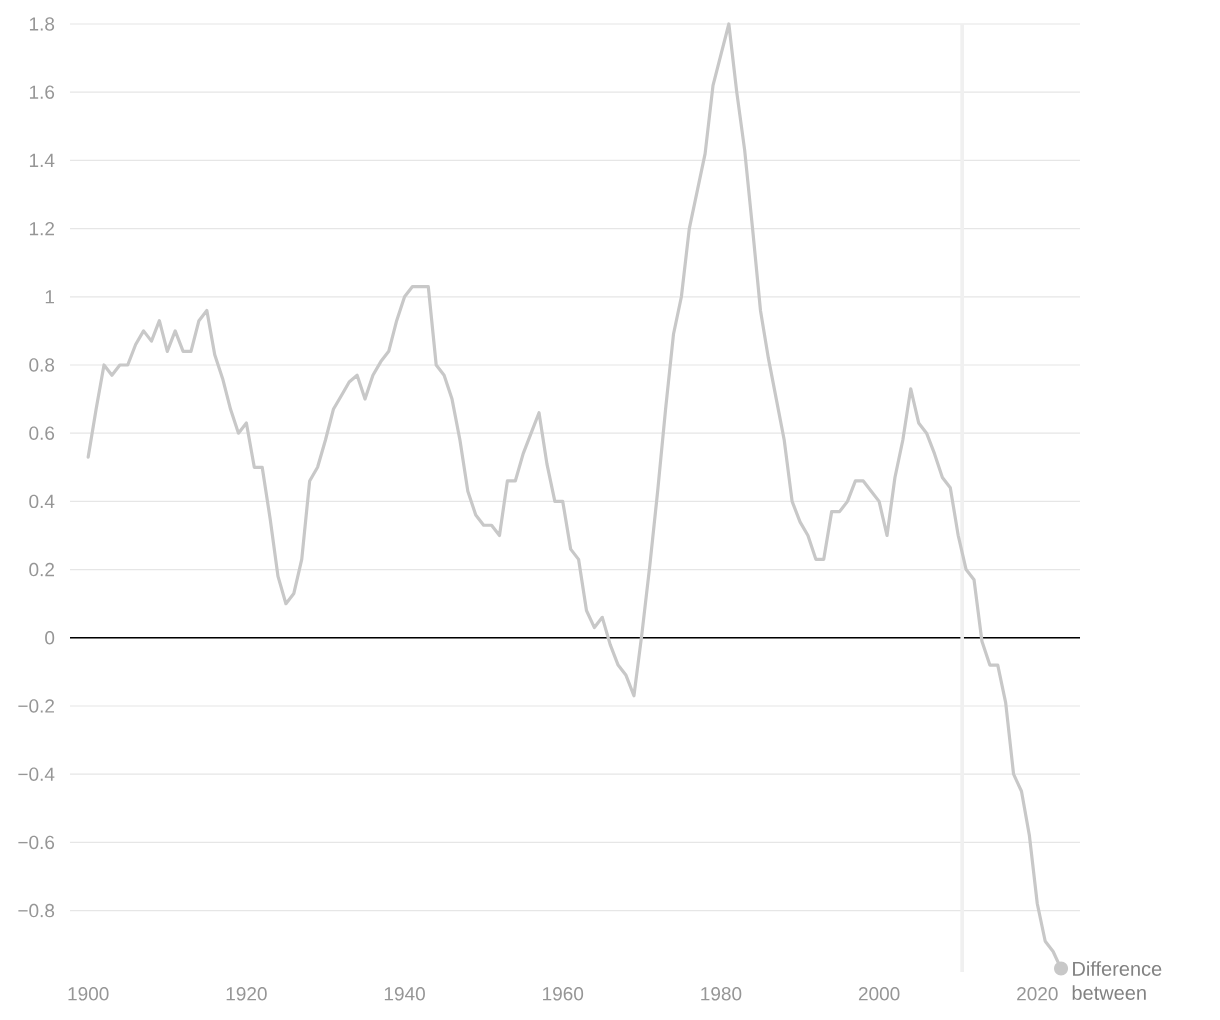  Describe the element at coordinates (42, 365) in the screenshot. I see `y-tick-label: 0.8` at that location.